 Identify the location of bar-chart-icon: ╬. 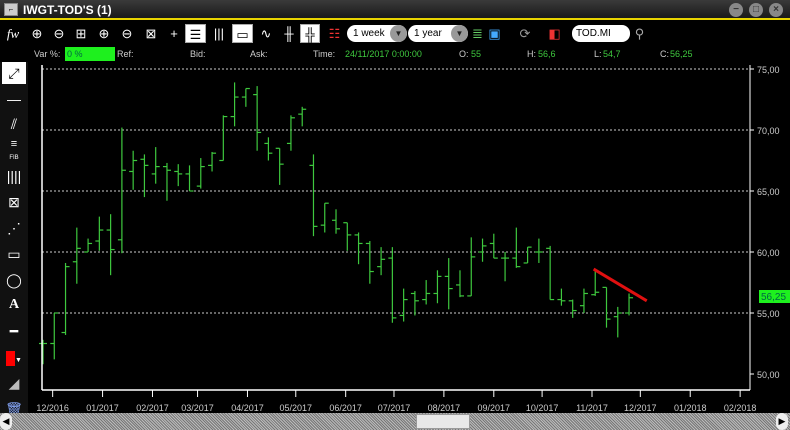
(310, 33).